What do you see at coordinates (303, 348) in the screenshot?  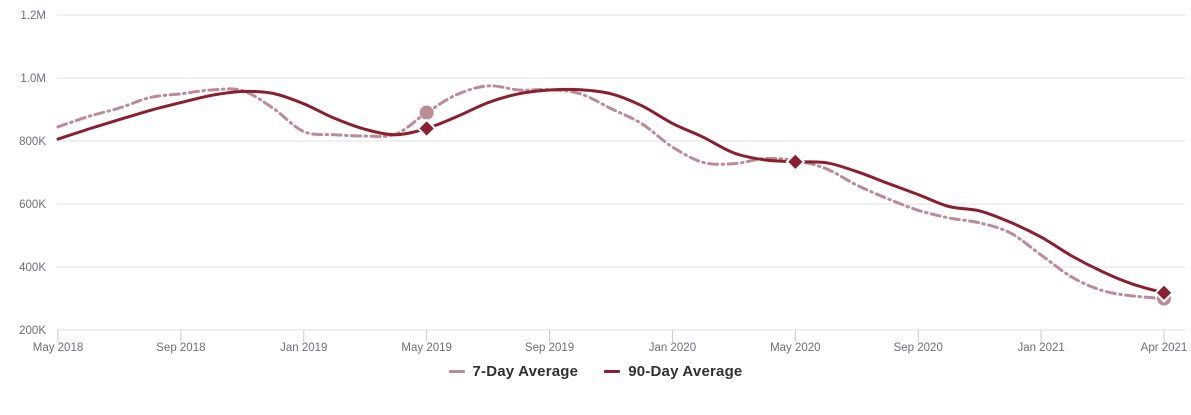 I see `x-axis-tick-label: Jan 2019` at bounding box center [303, 348].